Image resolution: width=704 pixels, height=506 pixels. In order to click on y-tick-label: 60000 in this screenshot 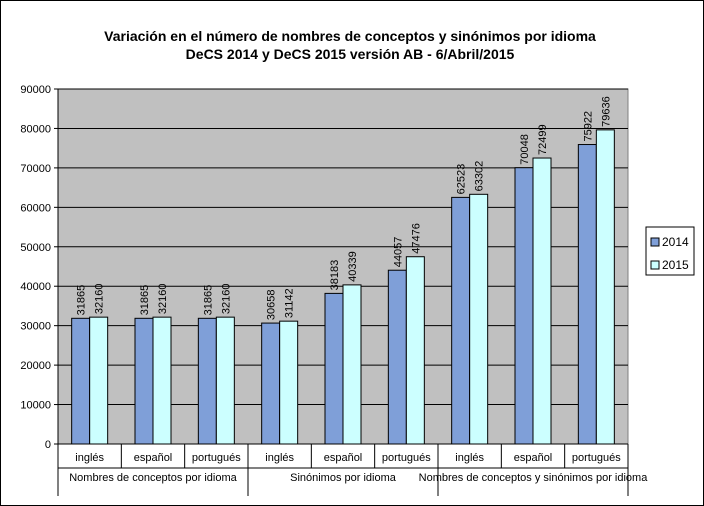, I will do `click(35, 208)`.